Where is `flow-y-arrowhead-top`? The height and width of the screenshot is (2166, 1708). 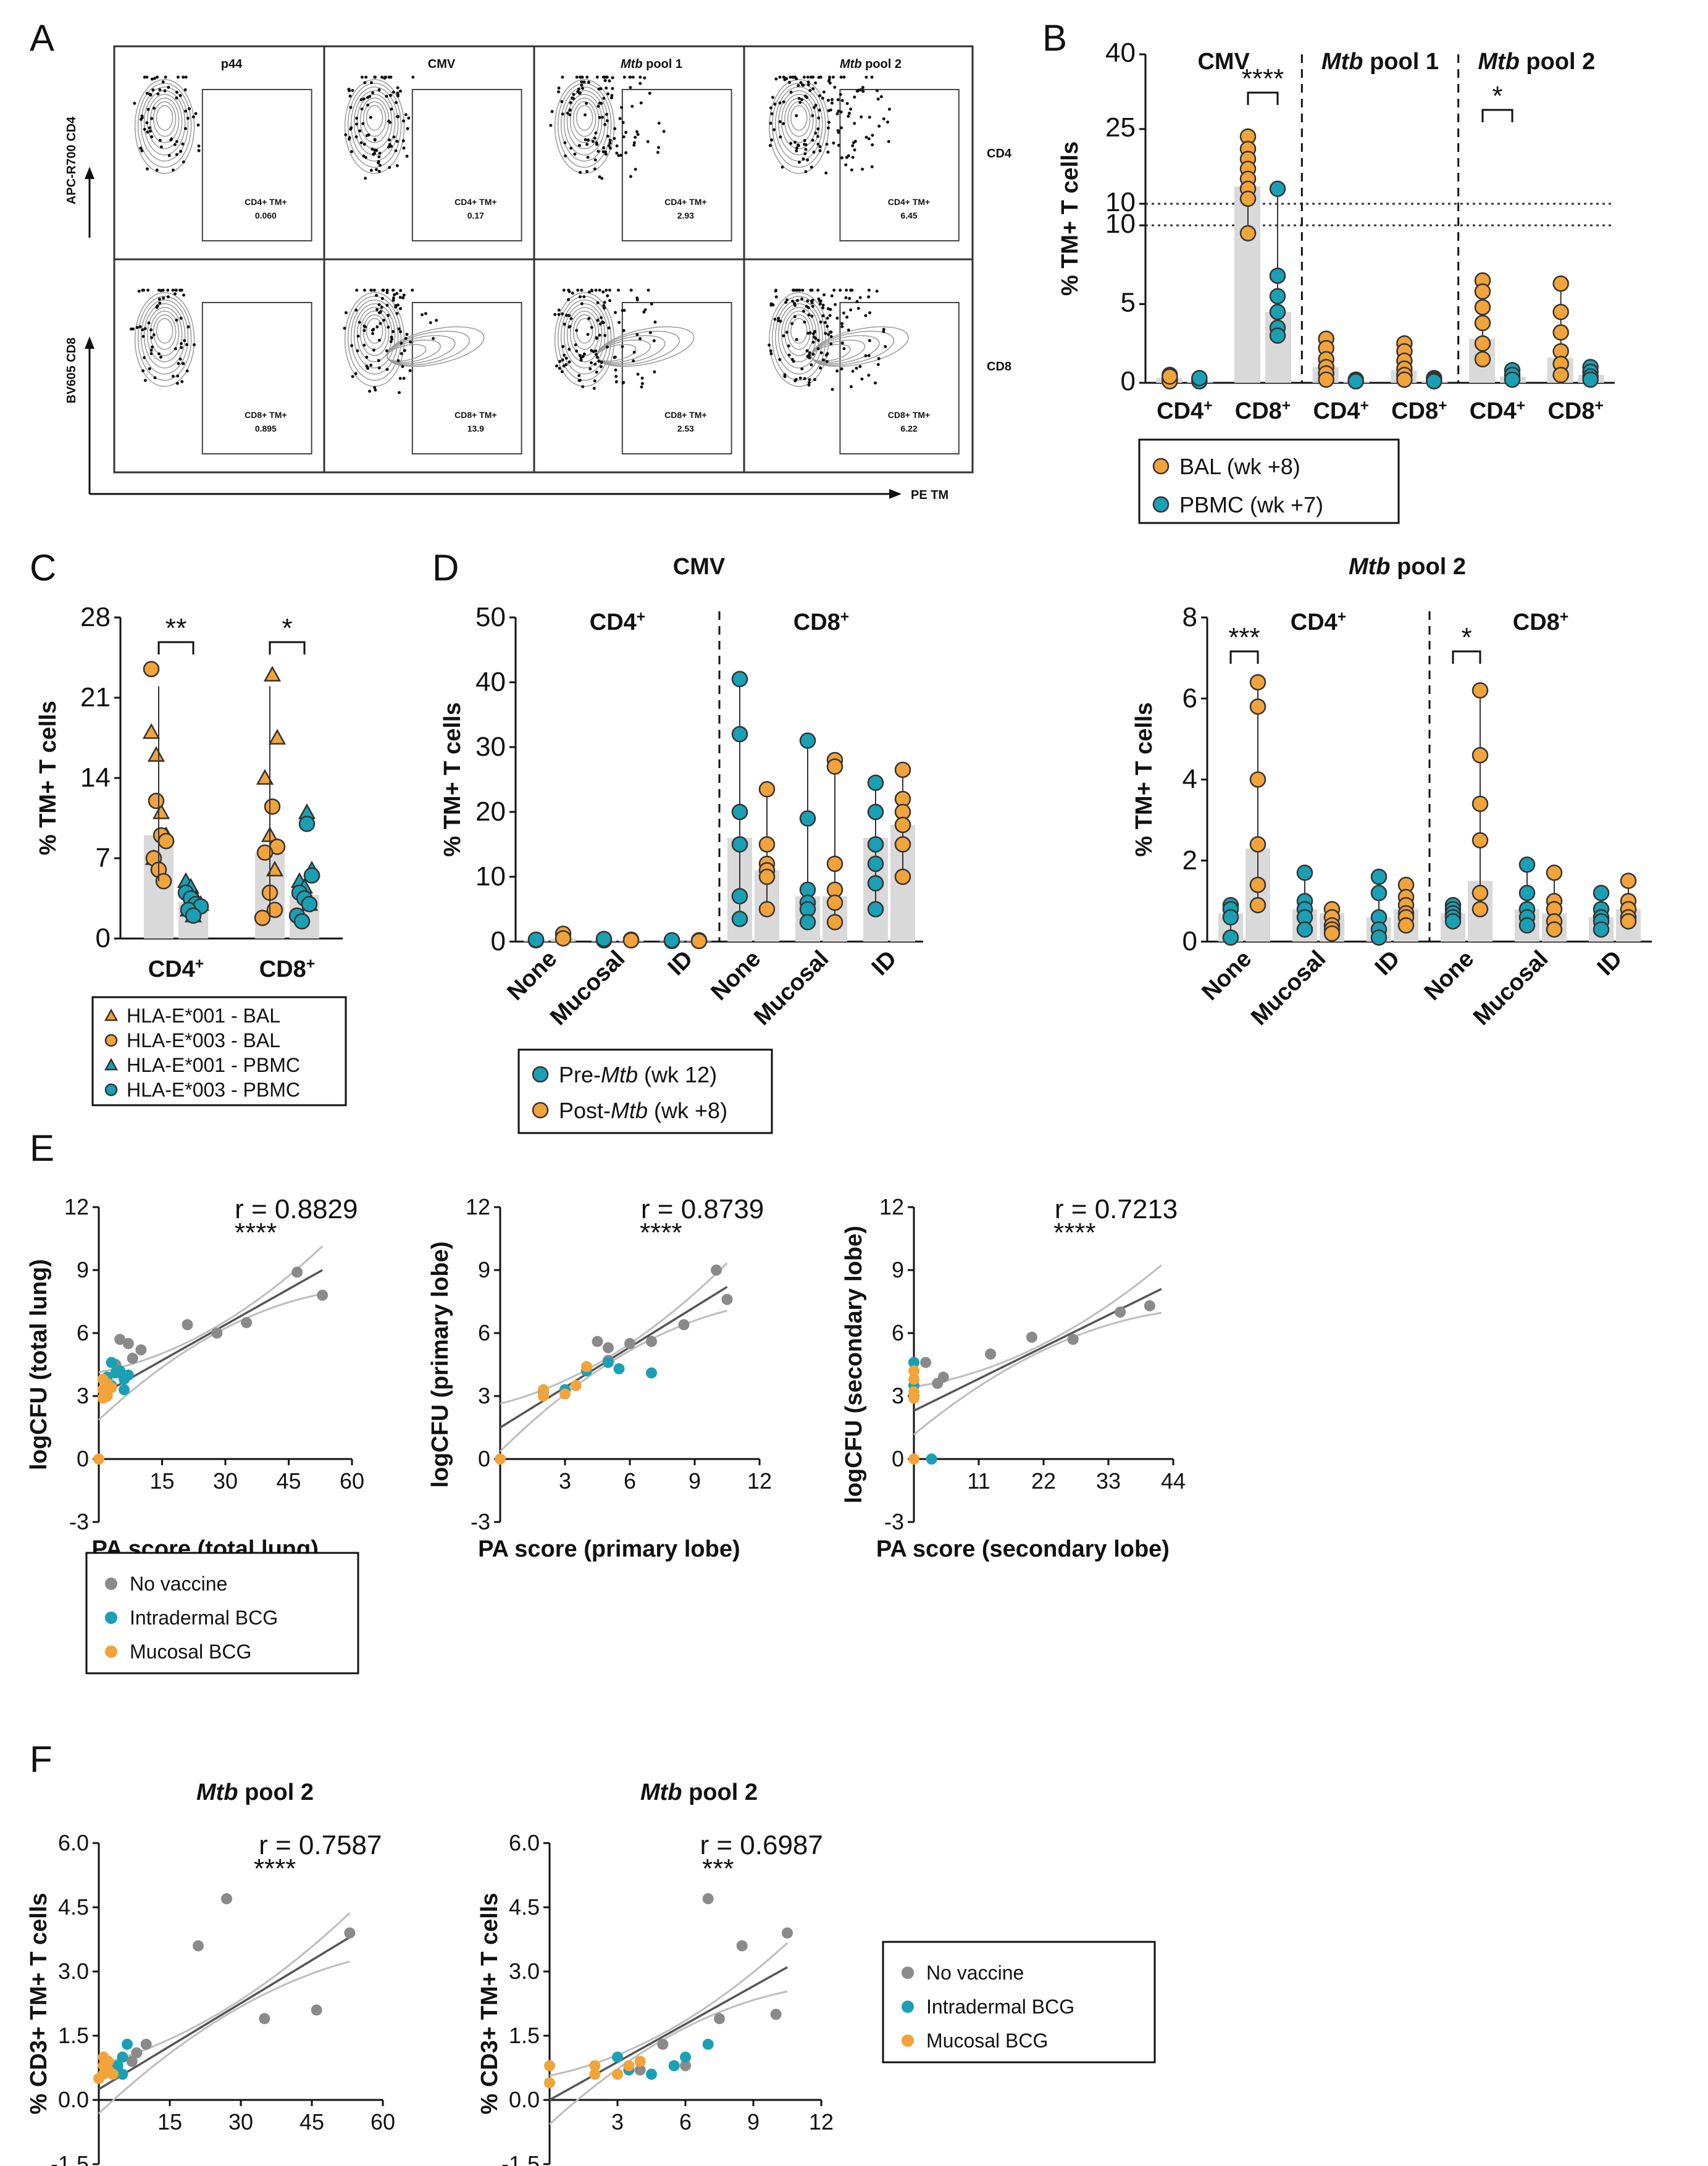
flow-y-arrowhead-top is located at coordinates (89, 173).